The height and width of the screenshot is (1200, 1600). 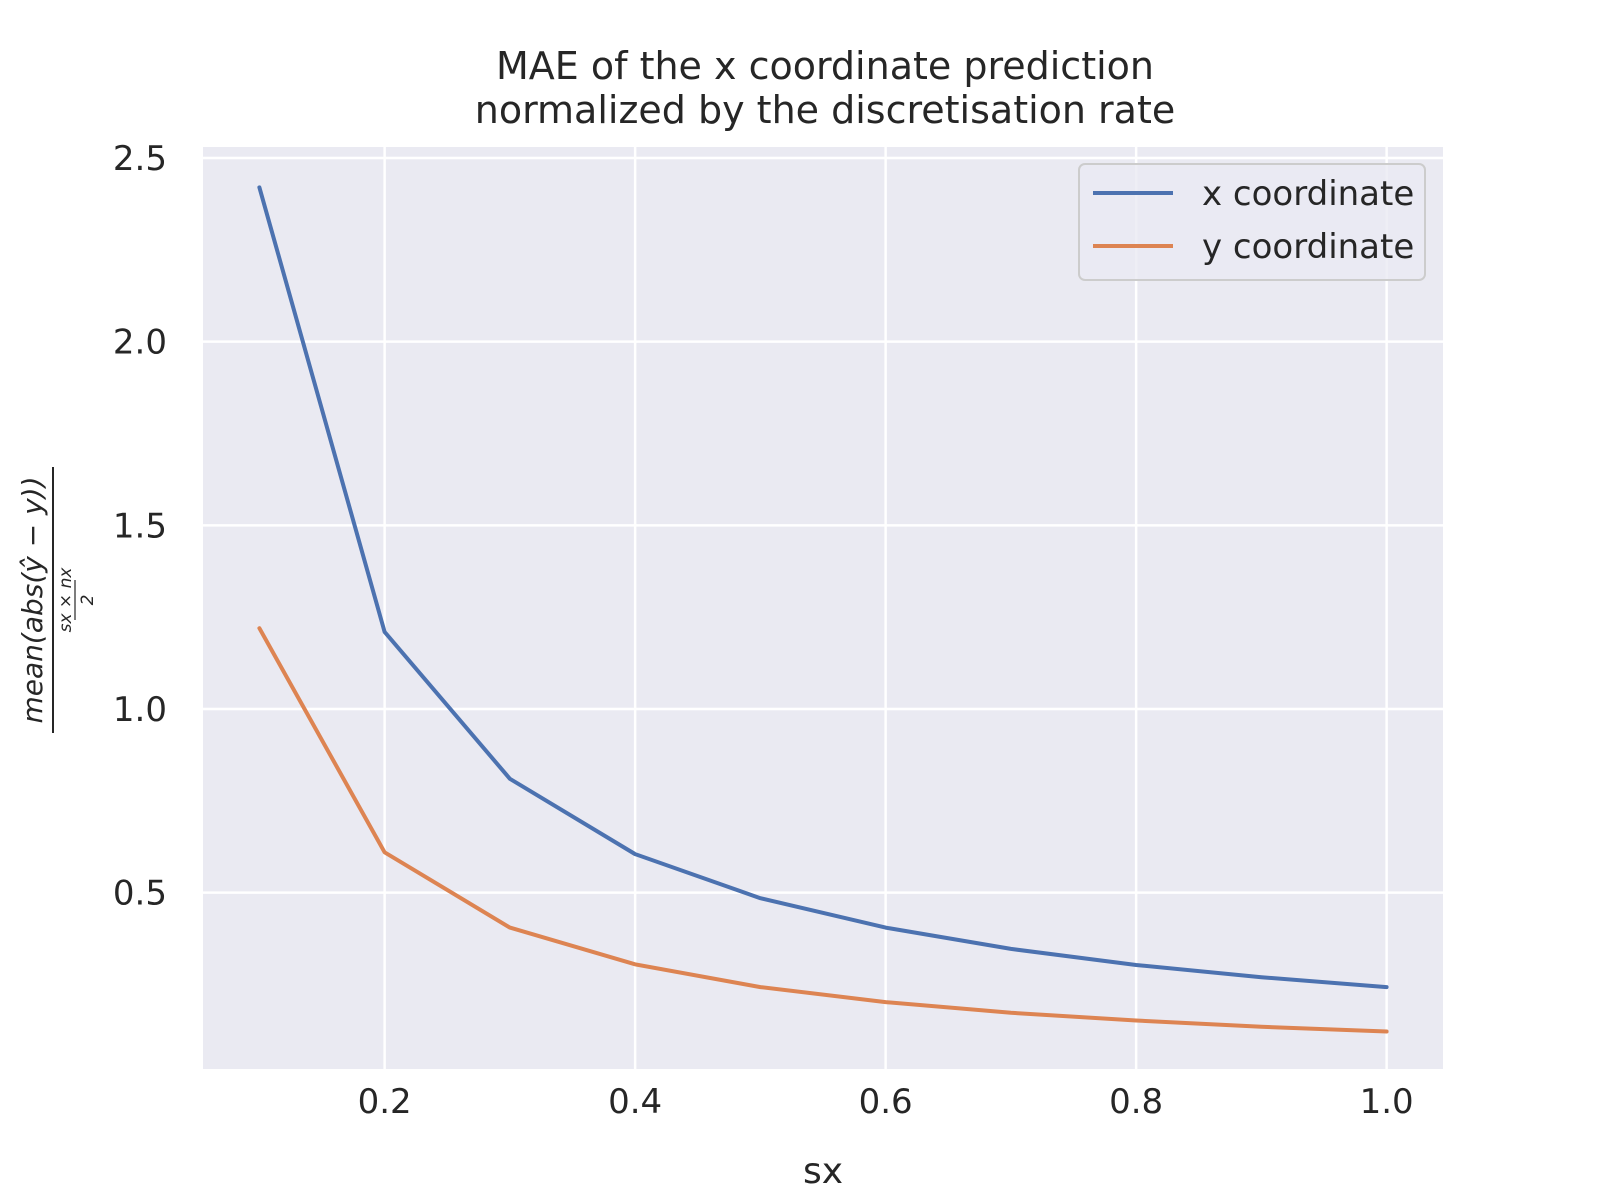 I want to click on x-tick-labels: 0.2 0.4 0.6 0.8 1.0, so click(x=886, y=1102).